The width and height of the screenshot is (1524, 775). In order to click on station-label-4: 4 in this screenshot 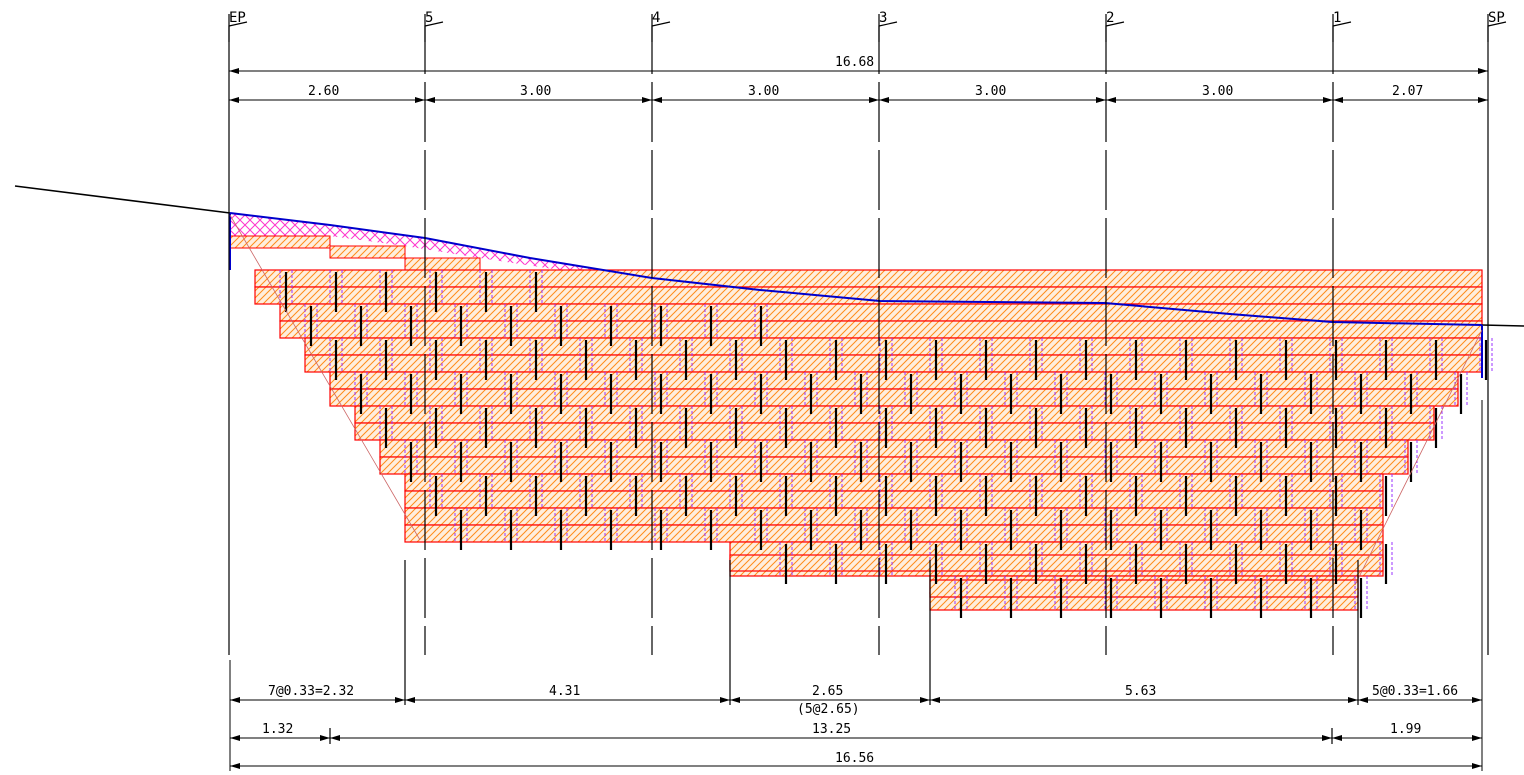, I will do `click(656, 18)`.